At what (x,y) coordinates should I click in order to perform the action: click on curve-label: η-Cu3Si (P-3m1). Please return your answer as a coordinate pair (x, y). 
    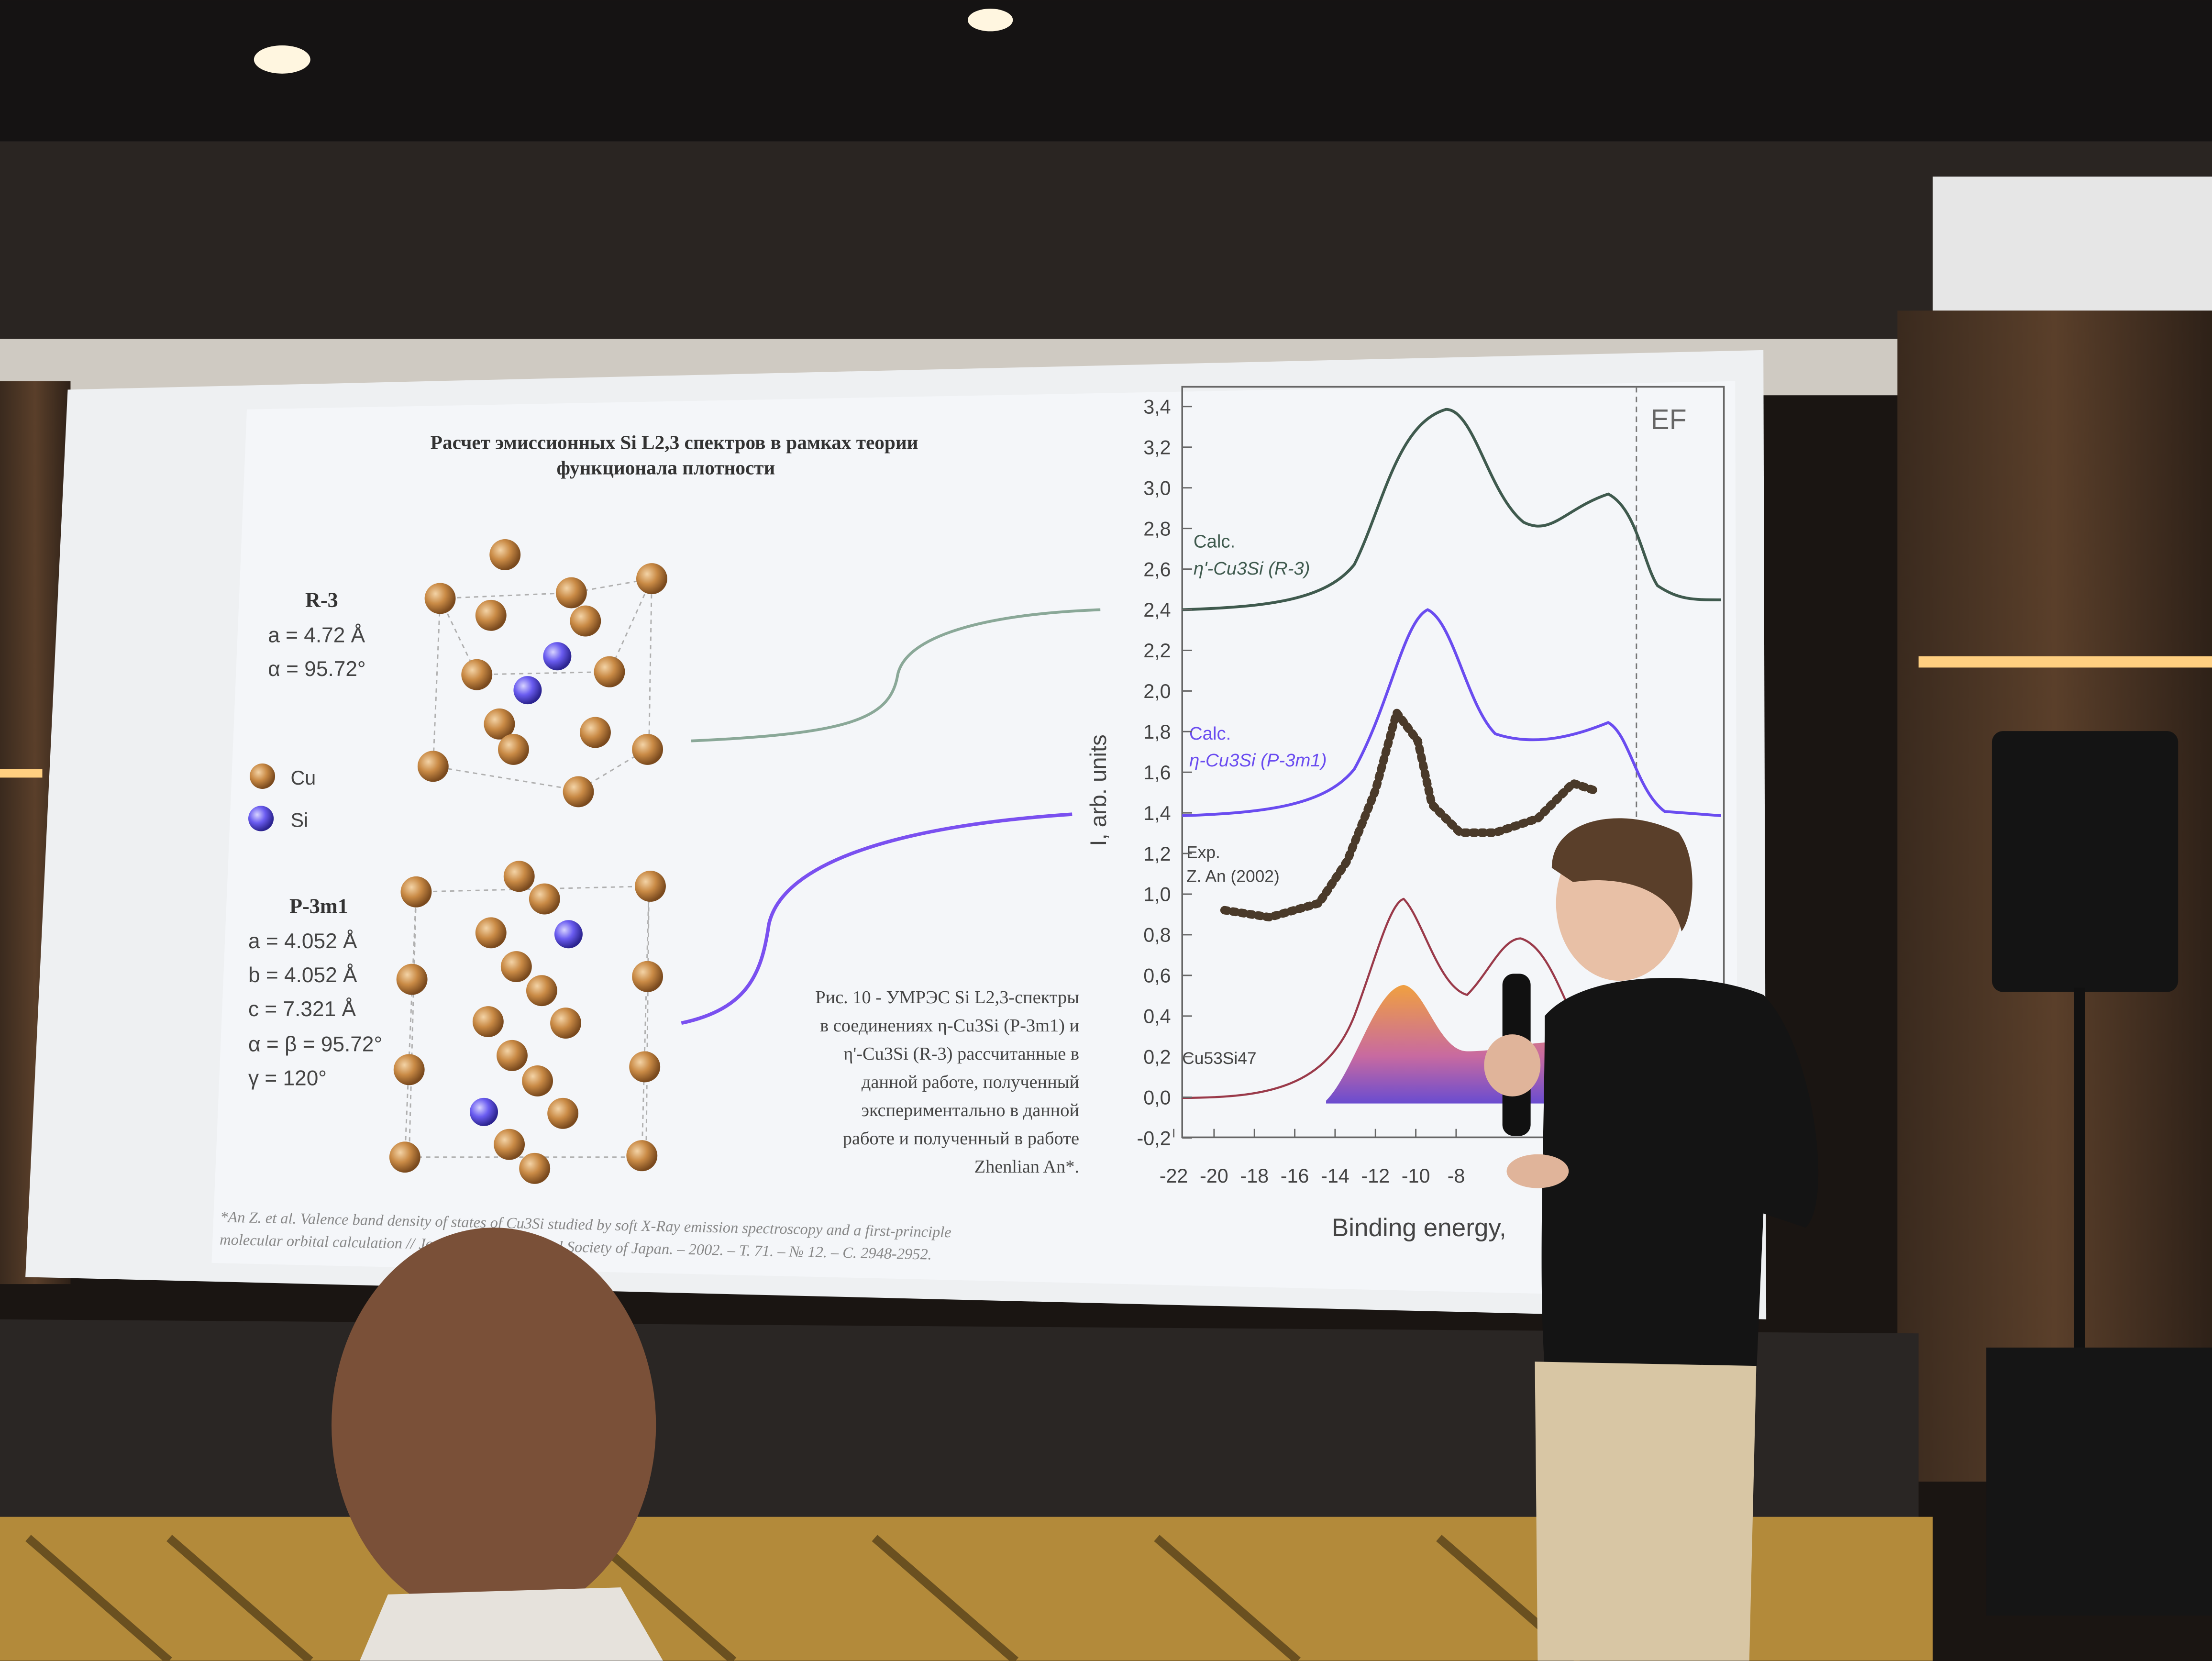
    Looking at the image, I should click on (1258, 761).